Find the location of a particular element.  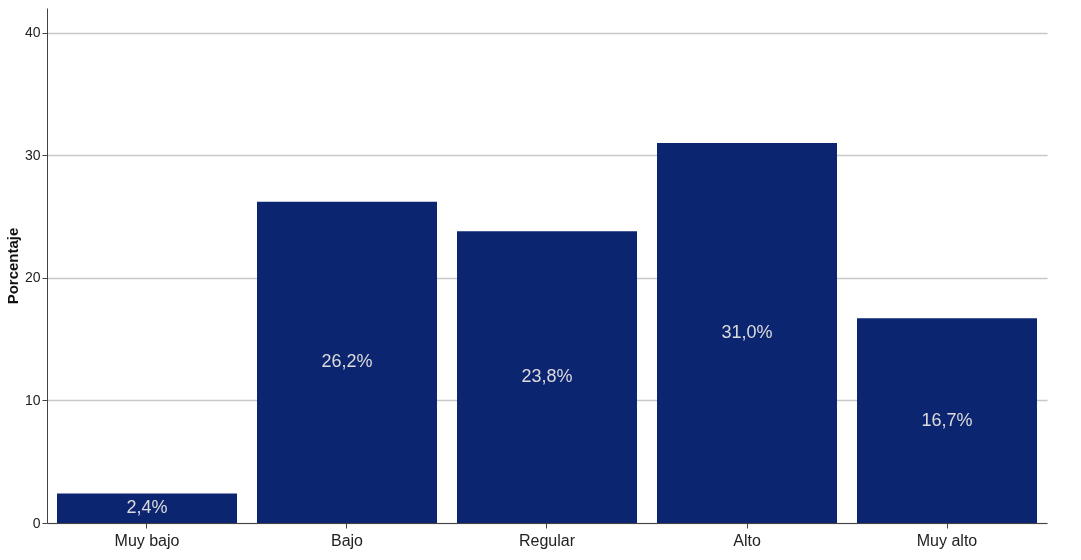

y-tick-label: 0 is located at coordinates (36, 522).